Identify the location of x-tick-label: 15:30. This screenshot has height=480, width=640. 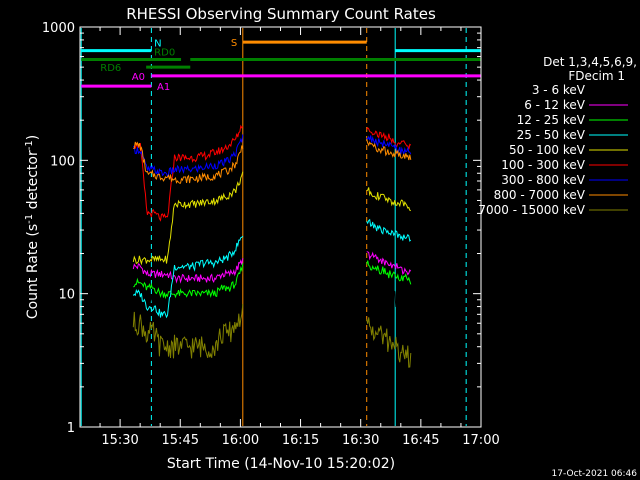
(119, 440).